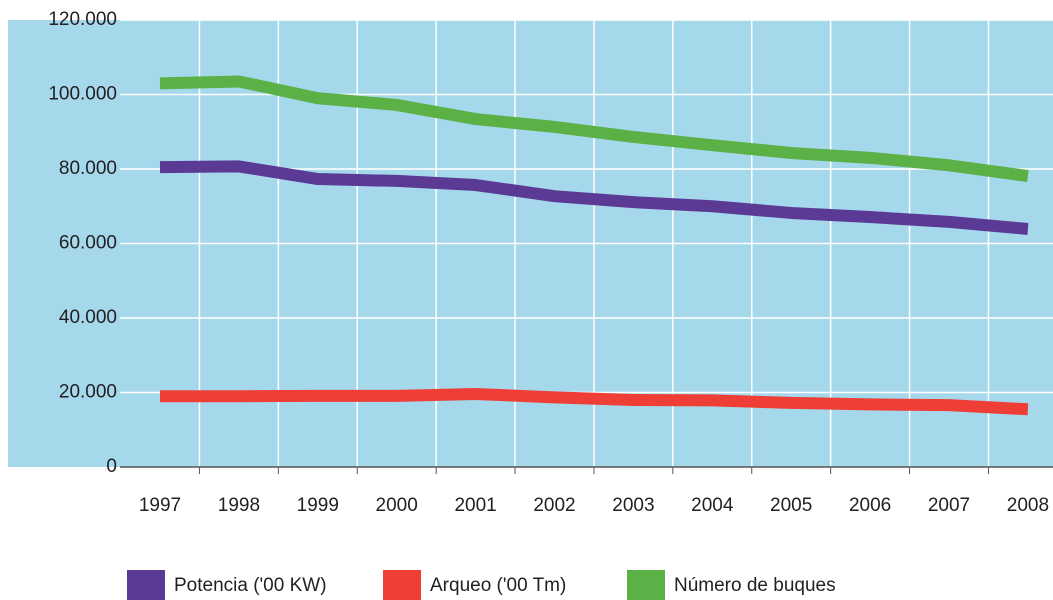 The width and height of the screenshot is (1053, 600). Describe the element at coordinates (633, 505) in the screenshot. I see `x-tick-label: 2003` at that location.